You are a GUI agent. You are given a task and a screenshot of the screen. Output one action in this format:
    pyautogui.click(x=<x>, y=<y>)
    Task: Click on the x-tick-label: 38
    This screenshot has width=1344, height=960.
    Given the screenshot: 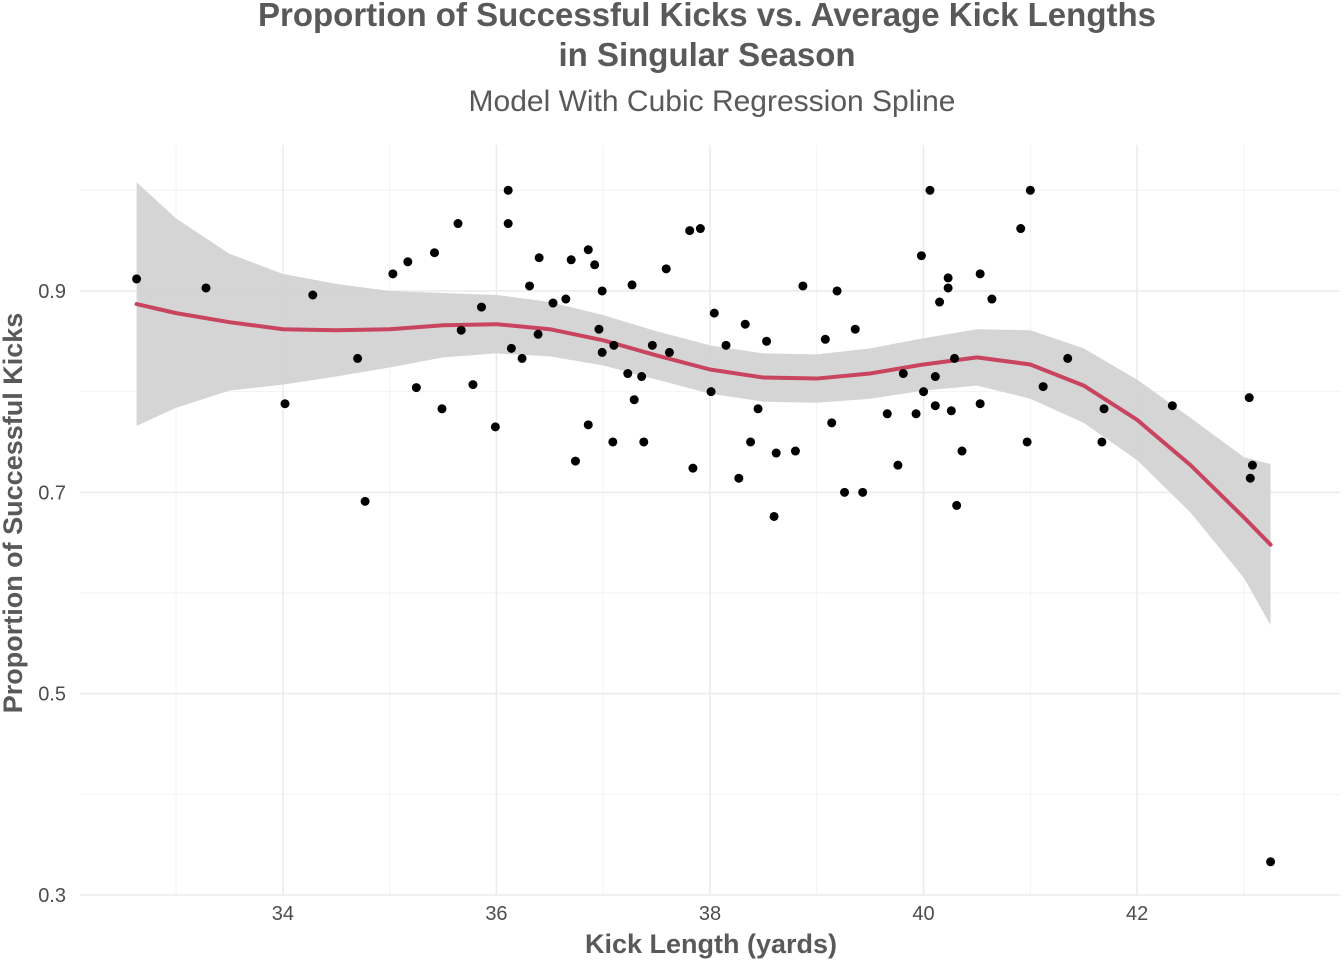 What is the action you would take?
    pyautogui.click(x=710, y=914)
    